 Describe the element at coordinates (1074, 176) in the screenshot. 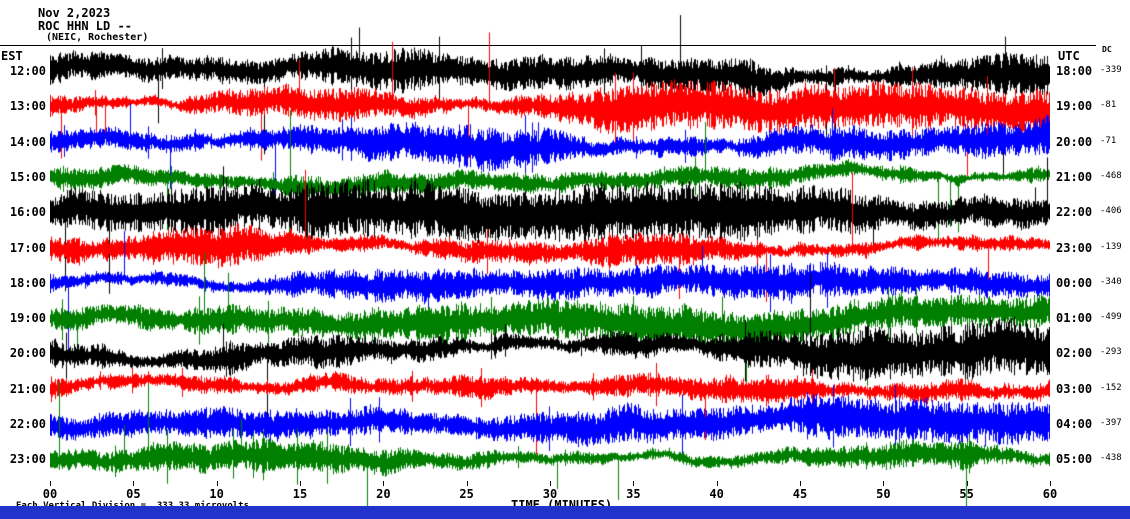

I see `utc-time-label: 21:00` at that location.